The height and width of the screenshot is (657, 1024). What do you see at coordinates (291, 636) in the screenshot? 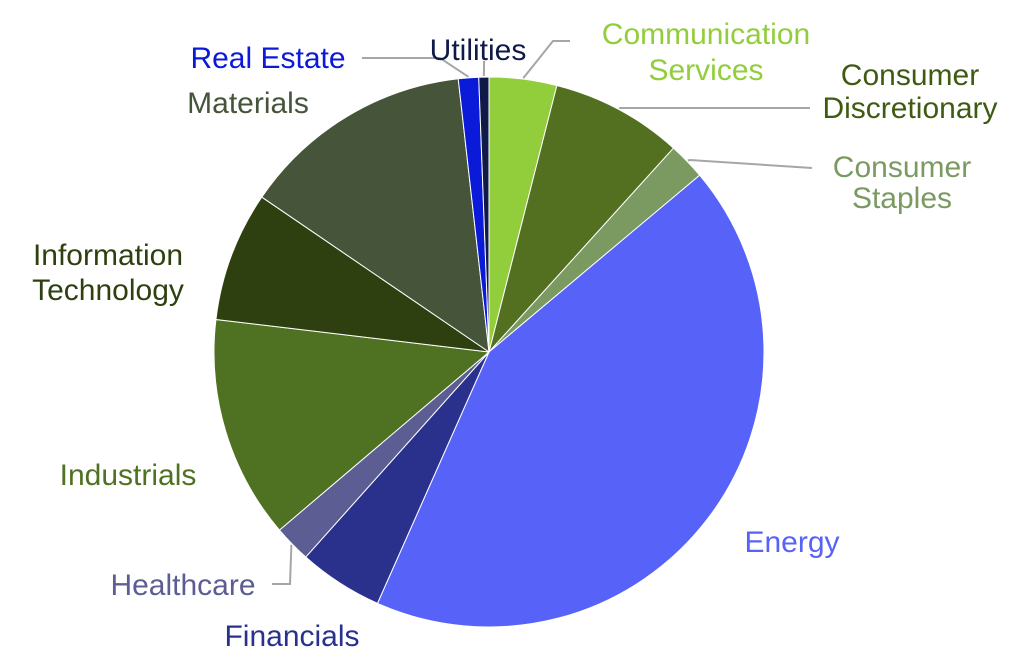
I see `slice-label-financials: Financials` at bounding box center [291, 636].